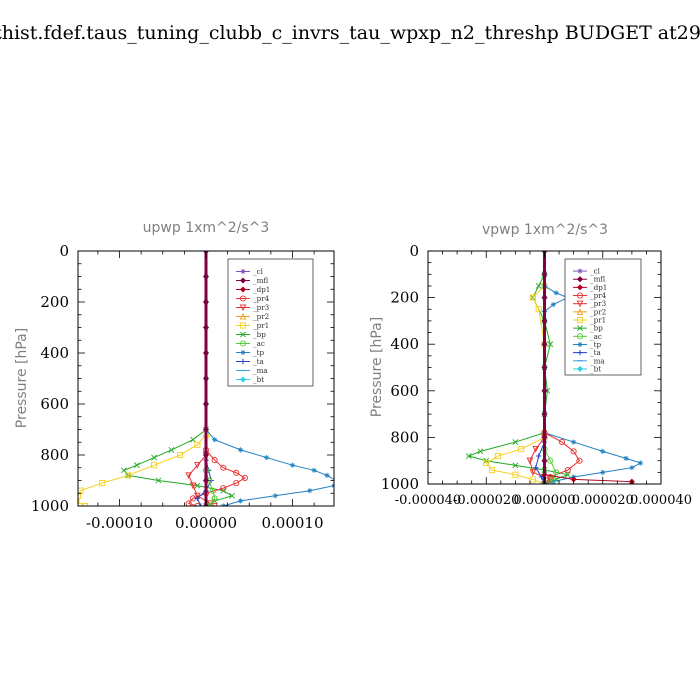 Image resolution: width=700 pixels, height=700 pixels. What do you see at coordinates (580, 311) in the screenshot?
I see `legend-marker_pr2` at bounding box center [580, 311].